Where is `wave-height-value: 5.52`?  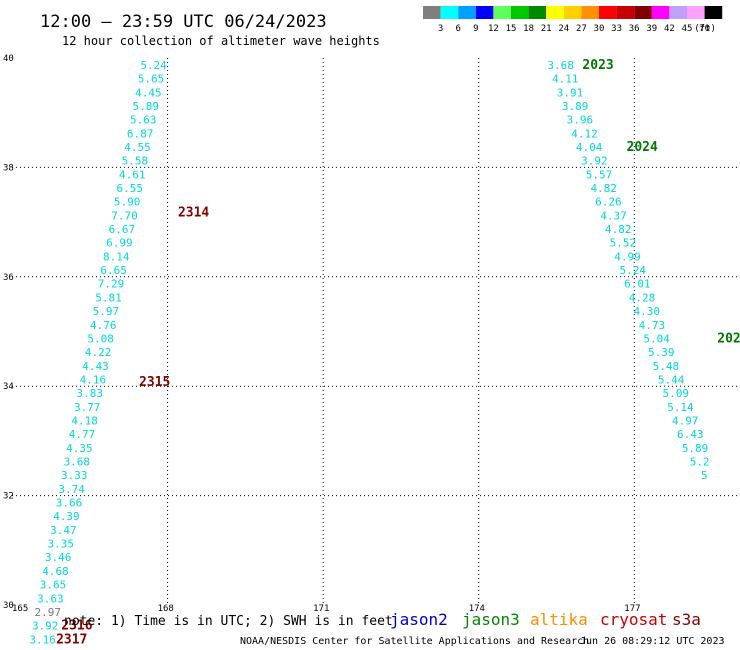
wave-height-value: 5.52 is located at coordinates (623, 243).